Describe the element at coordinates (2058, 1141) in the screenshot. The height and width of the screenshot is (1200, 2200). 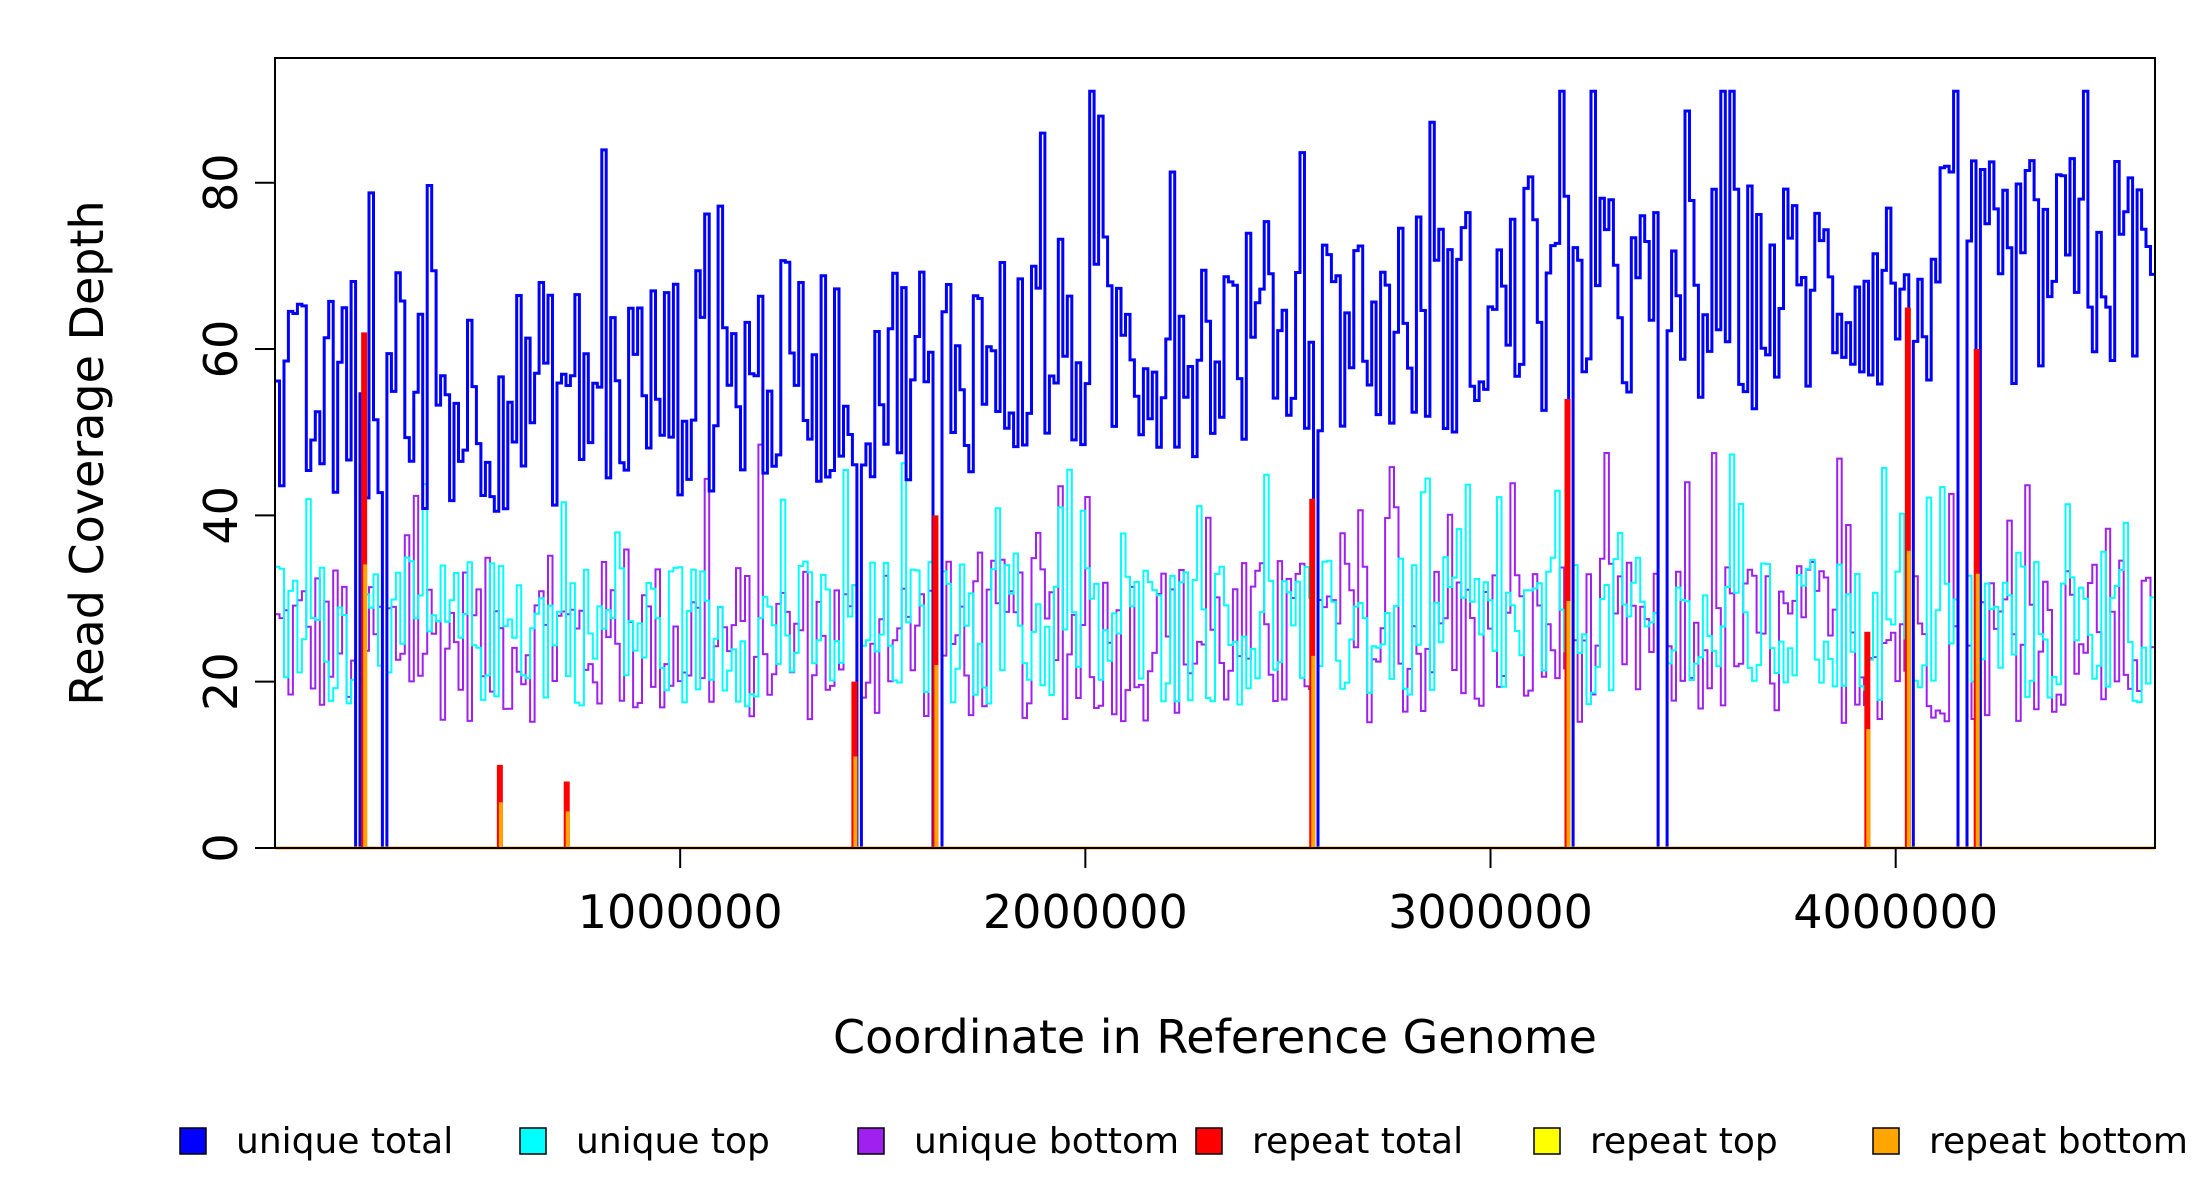
I see `legend-label-repeat-bottom: repeat bottom` at that location.